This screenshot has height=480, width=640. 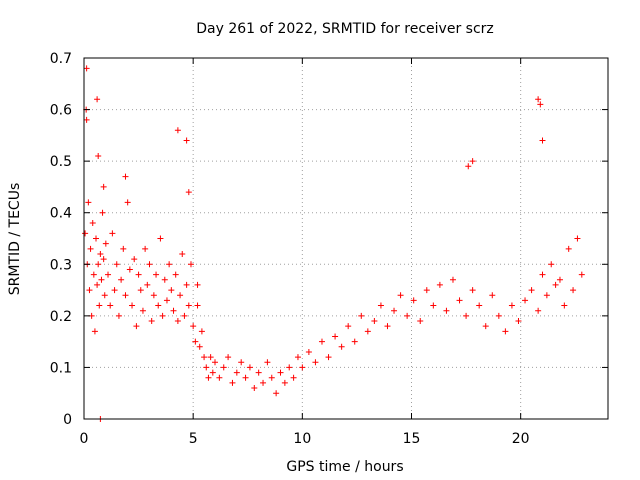 What do you see at coordinates (61, 59) in the screenshot?
I see `y-tick-label: 0.7` at bounding box center [61, 59].